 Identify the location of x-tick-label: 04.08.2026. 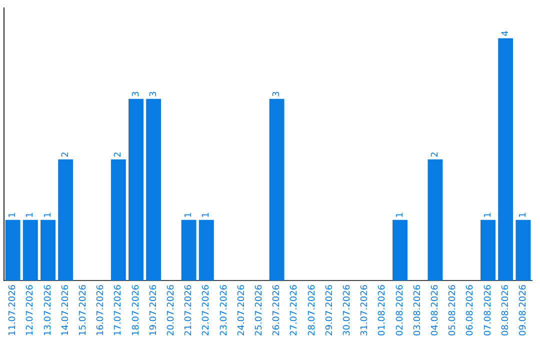
(435, 310).